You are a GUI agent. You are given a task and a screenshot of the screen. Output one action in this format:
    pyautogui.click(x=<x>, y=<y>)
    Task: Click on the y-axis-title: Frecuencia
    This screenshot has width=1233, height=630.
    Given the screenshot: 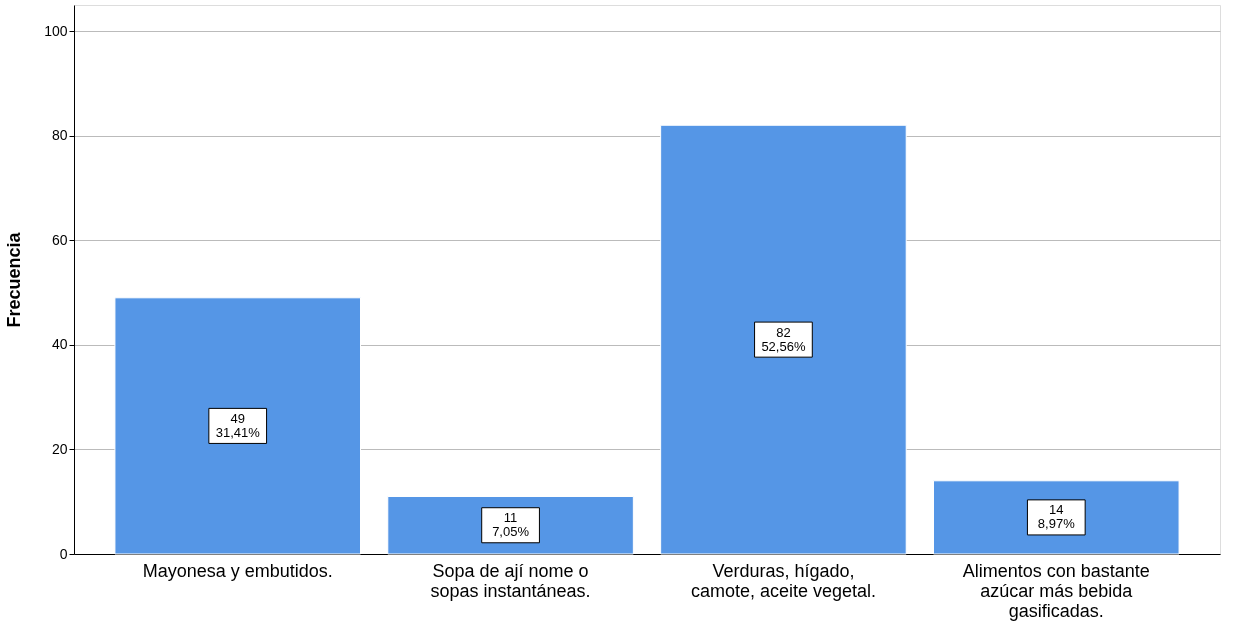 What is the action you would take?
    pyautogui.click(x=14, y=279)
    